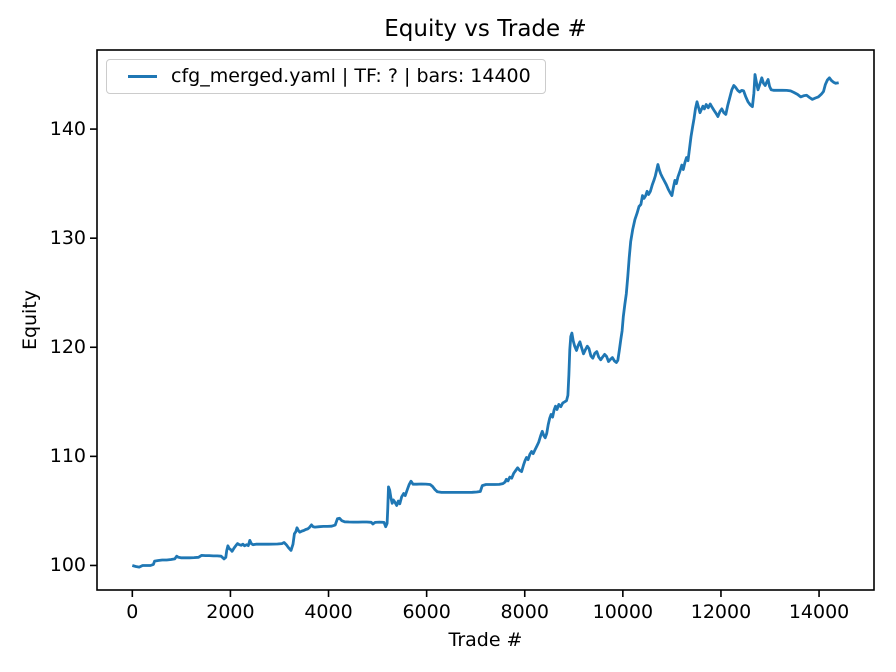 This screenshot has width=896, height=672. Describe the element at coordinates (485, 640) in the screenshot. I see `x-axis-label: Trade #` at that location.